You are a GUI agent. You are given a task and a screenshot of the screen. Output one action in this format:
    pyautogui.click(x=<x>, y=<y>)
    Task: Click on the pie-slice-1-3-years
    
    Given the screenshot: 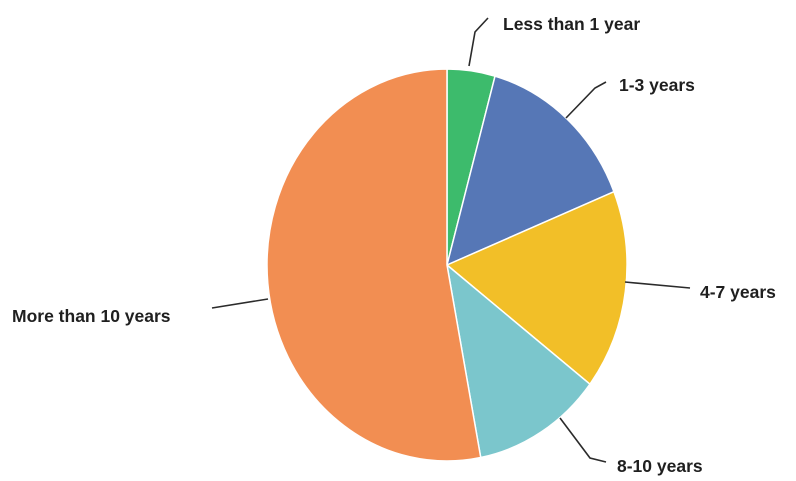 What is the action you would take?
    pyautogui.click(x=530, y=171)
    